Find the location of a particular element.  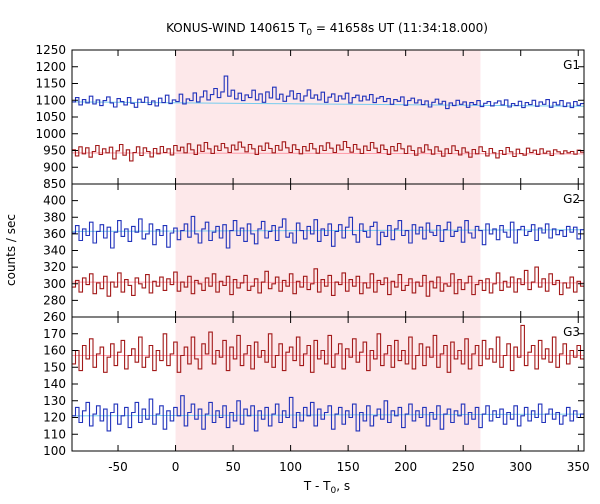

panel-g3-ytick-label: 110 is located at coordinates (54, 434).